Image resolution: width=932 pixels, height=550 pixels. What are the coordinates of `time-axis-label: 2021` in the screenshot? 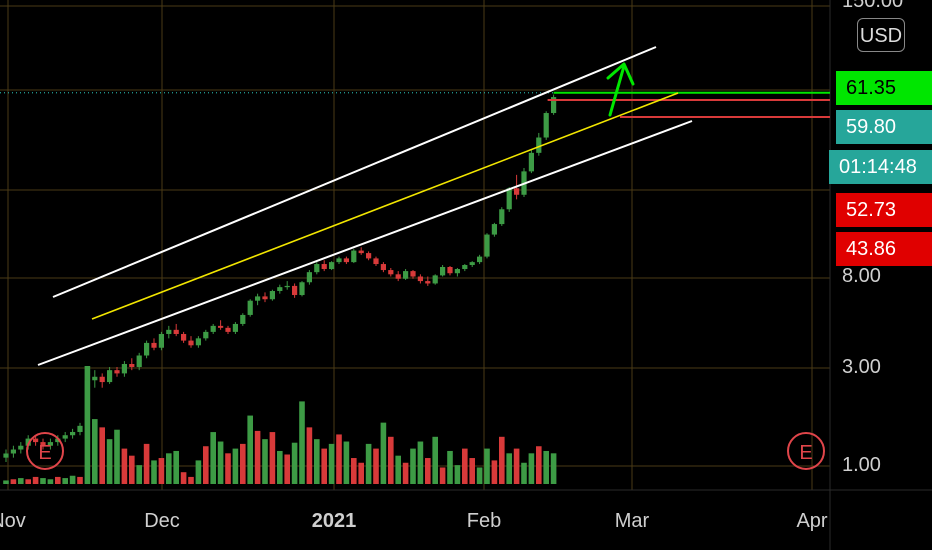 It's located at (334, 521).